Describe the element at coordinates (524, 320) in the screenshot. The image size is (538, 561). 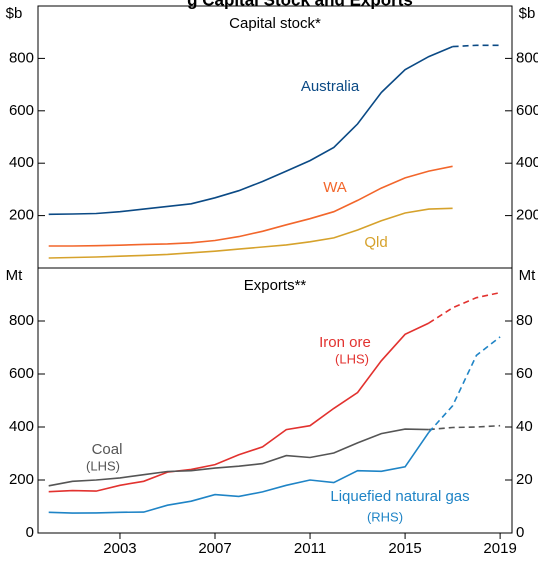
I see `y2-tick-label: 80` at that location.